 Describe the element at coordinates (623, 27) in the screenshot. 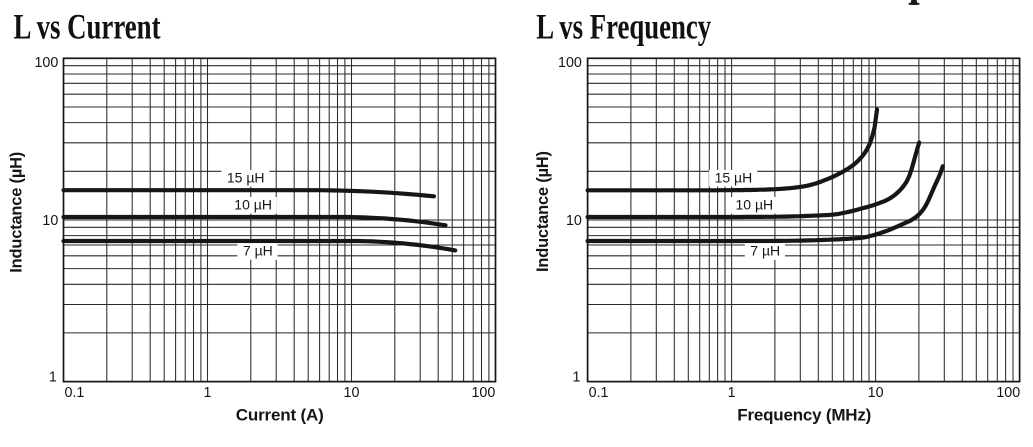

I see `svg-text: L vs Frequency` at that location.